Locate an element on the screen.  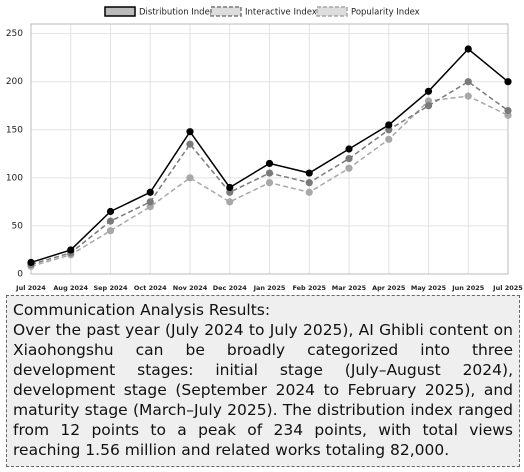
y-tick-label: 200 is located at coordinates (14, 82).